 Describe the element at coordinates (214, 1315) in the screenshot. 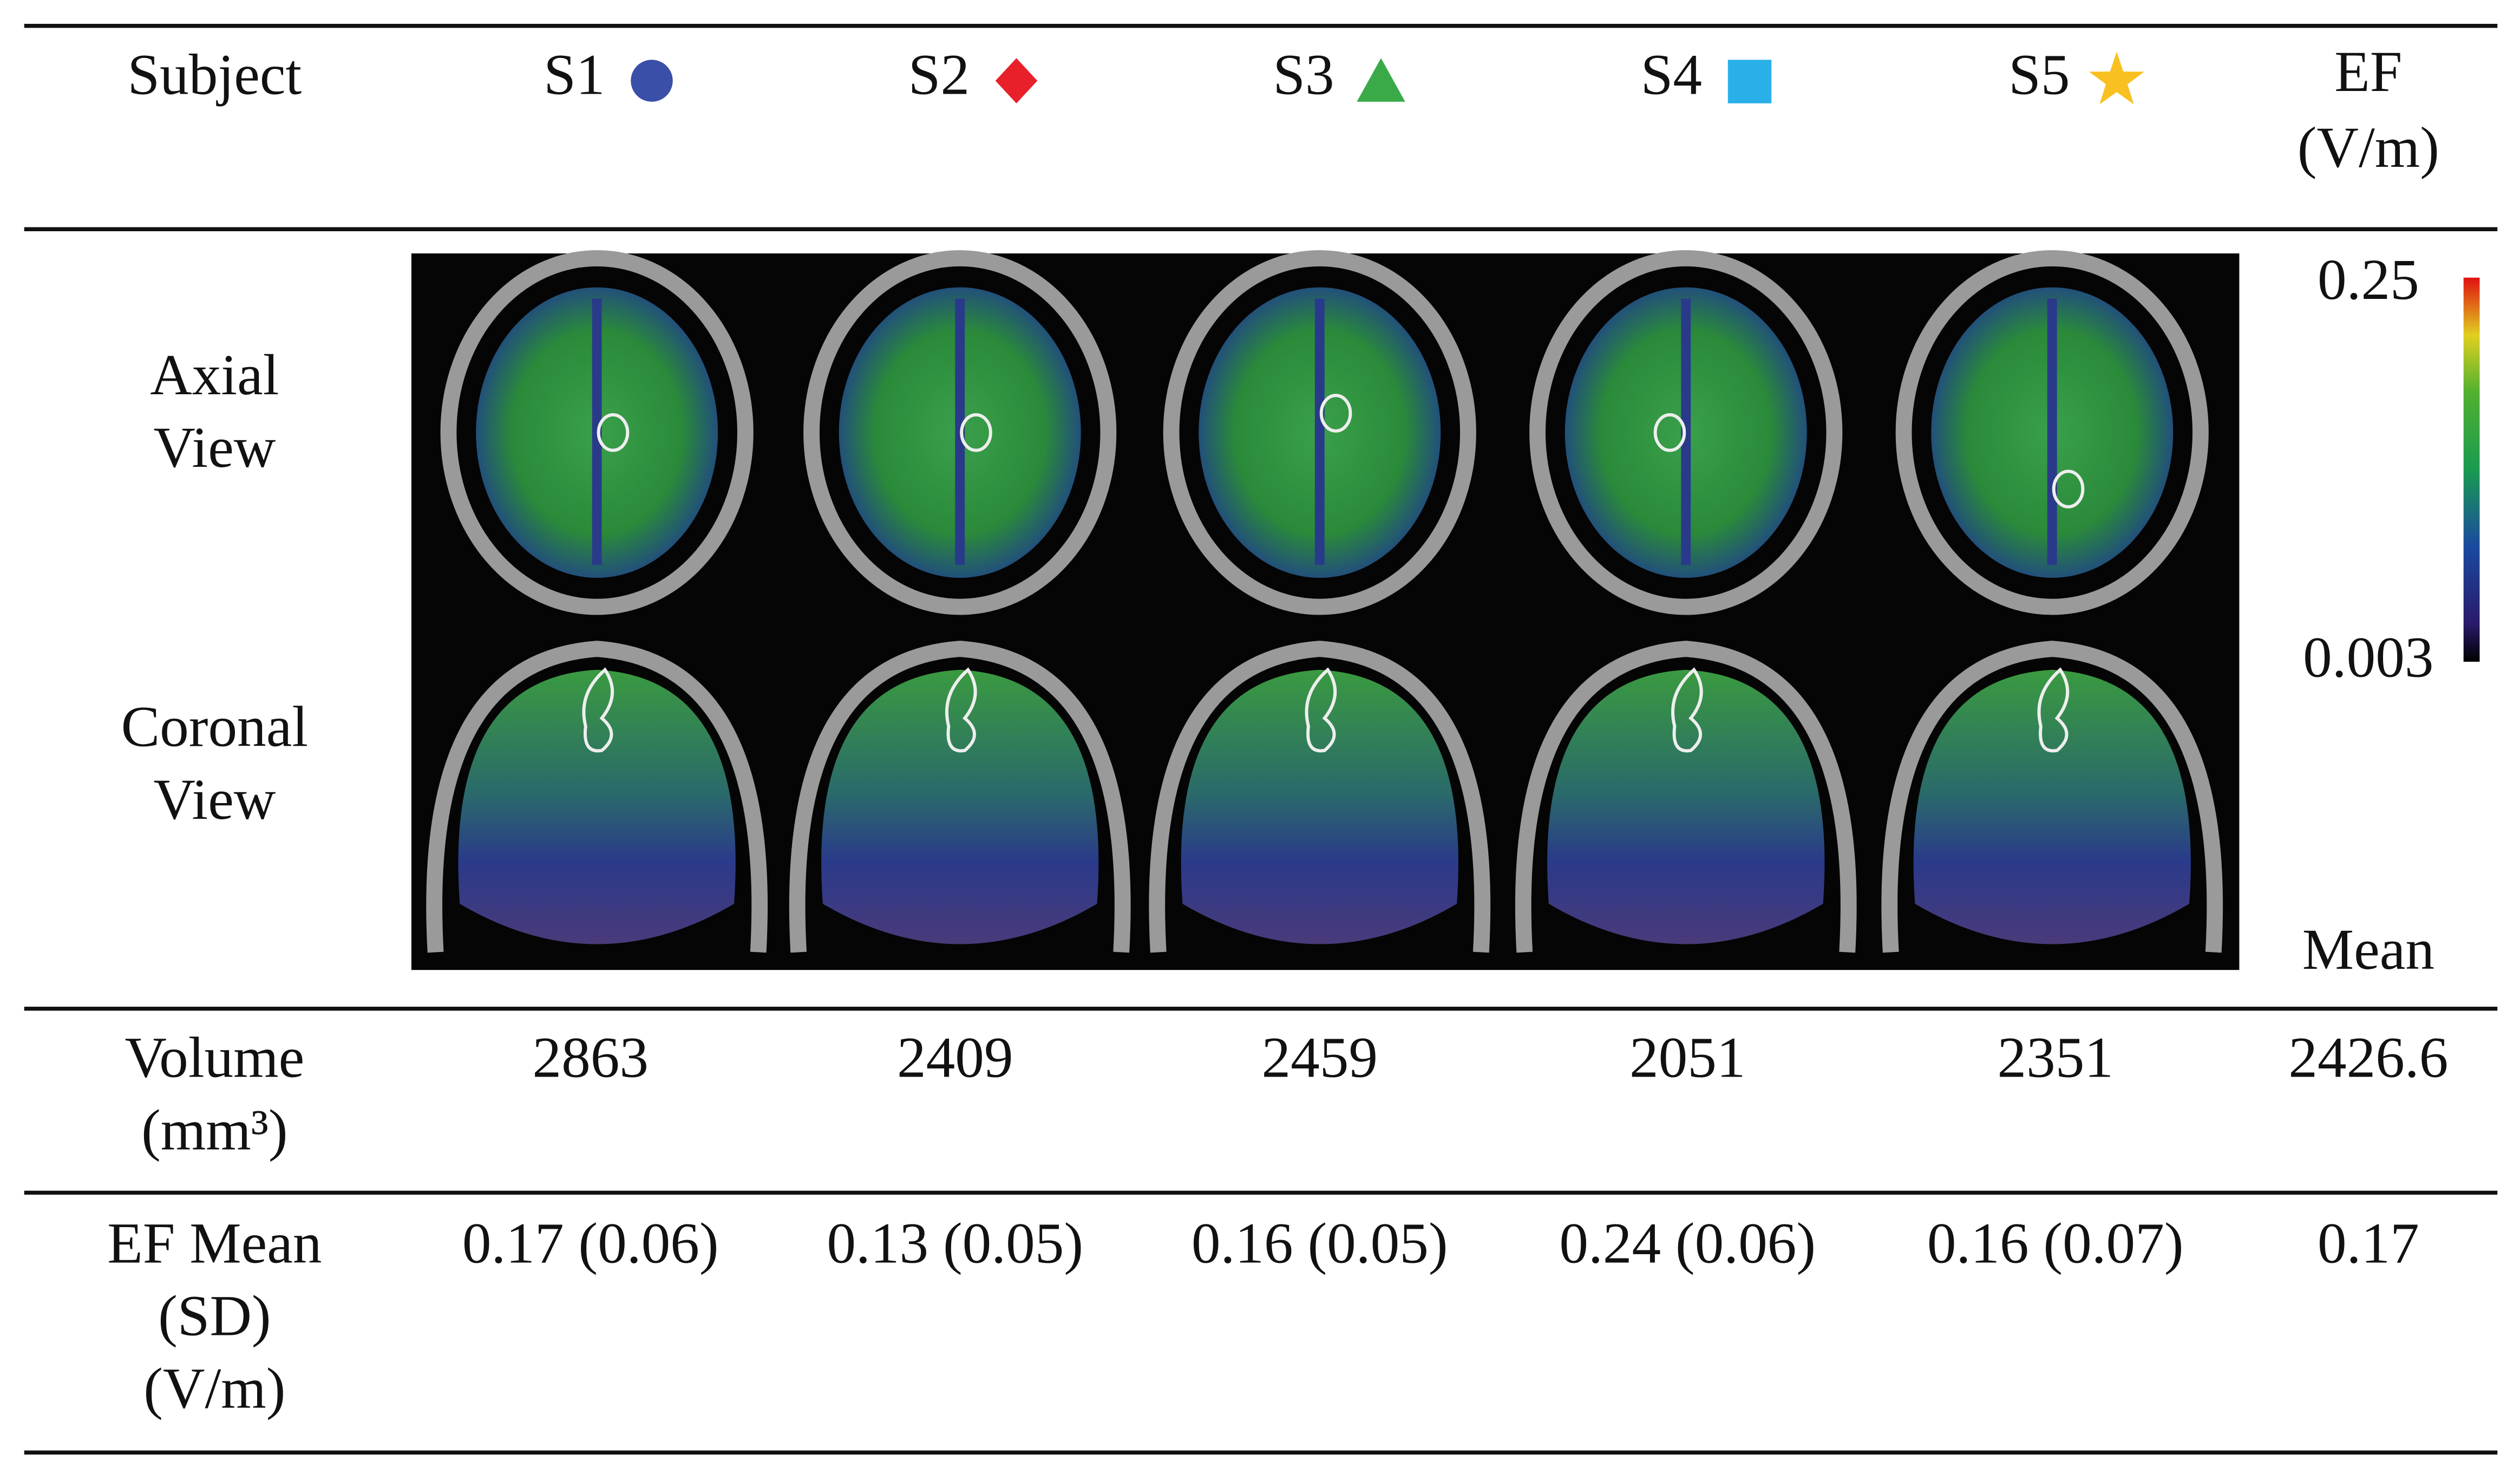

I see `row-label: (SD)` at that location.